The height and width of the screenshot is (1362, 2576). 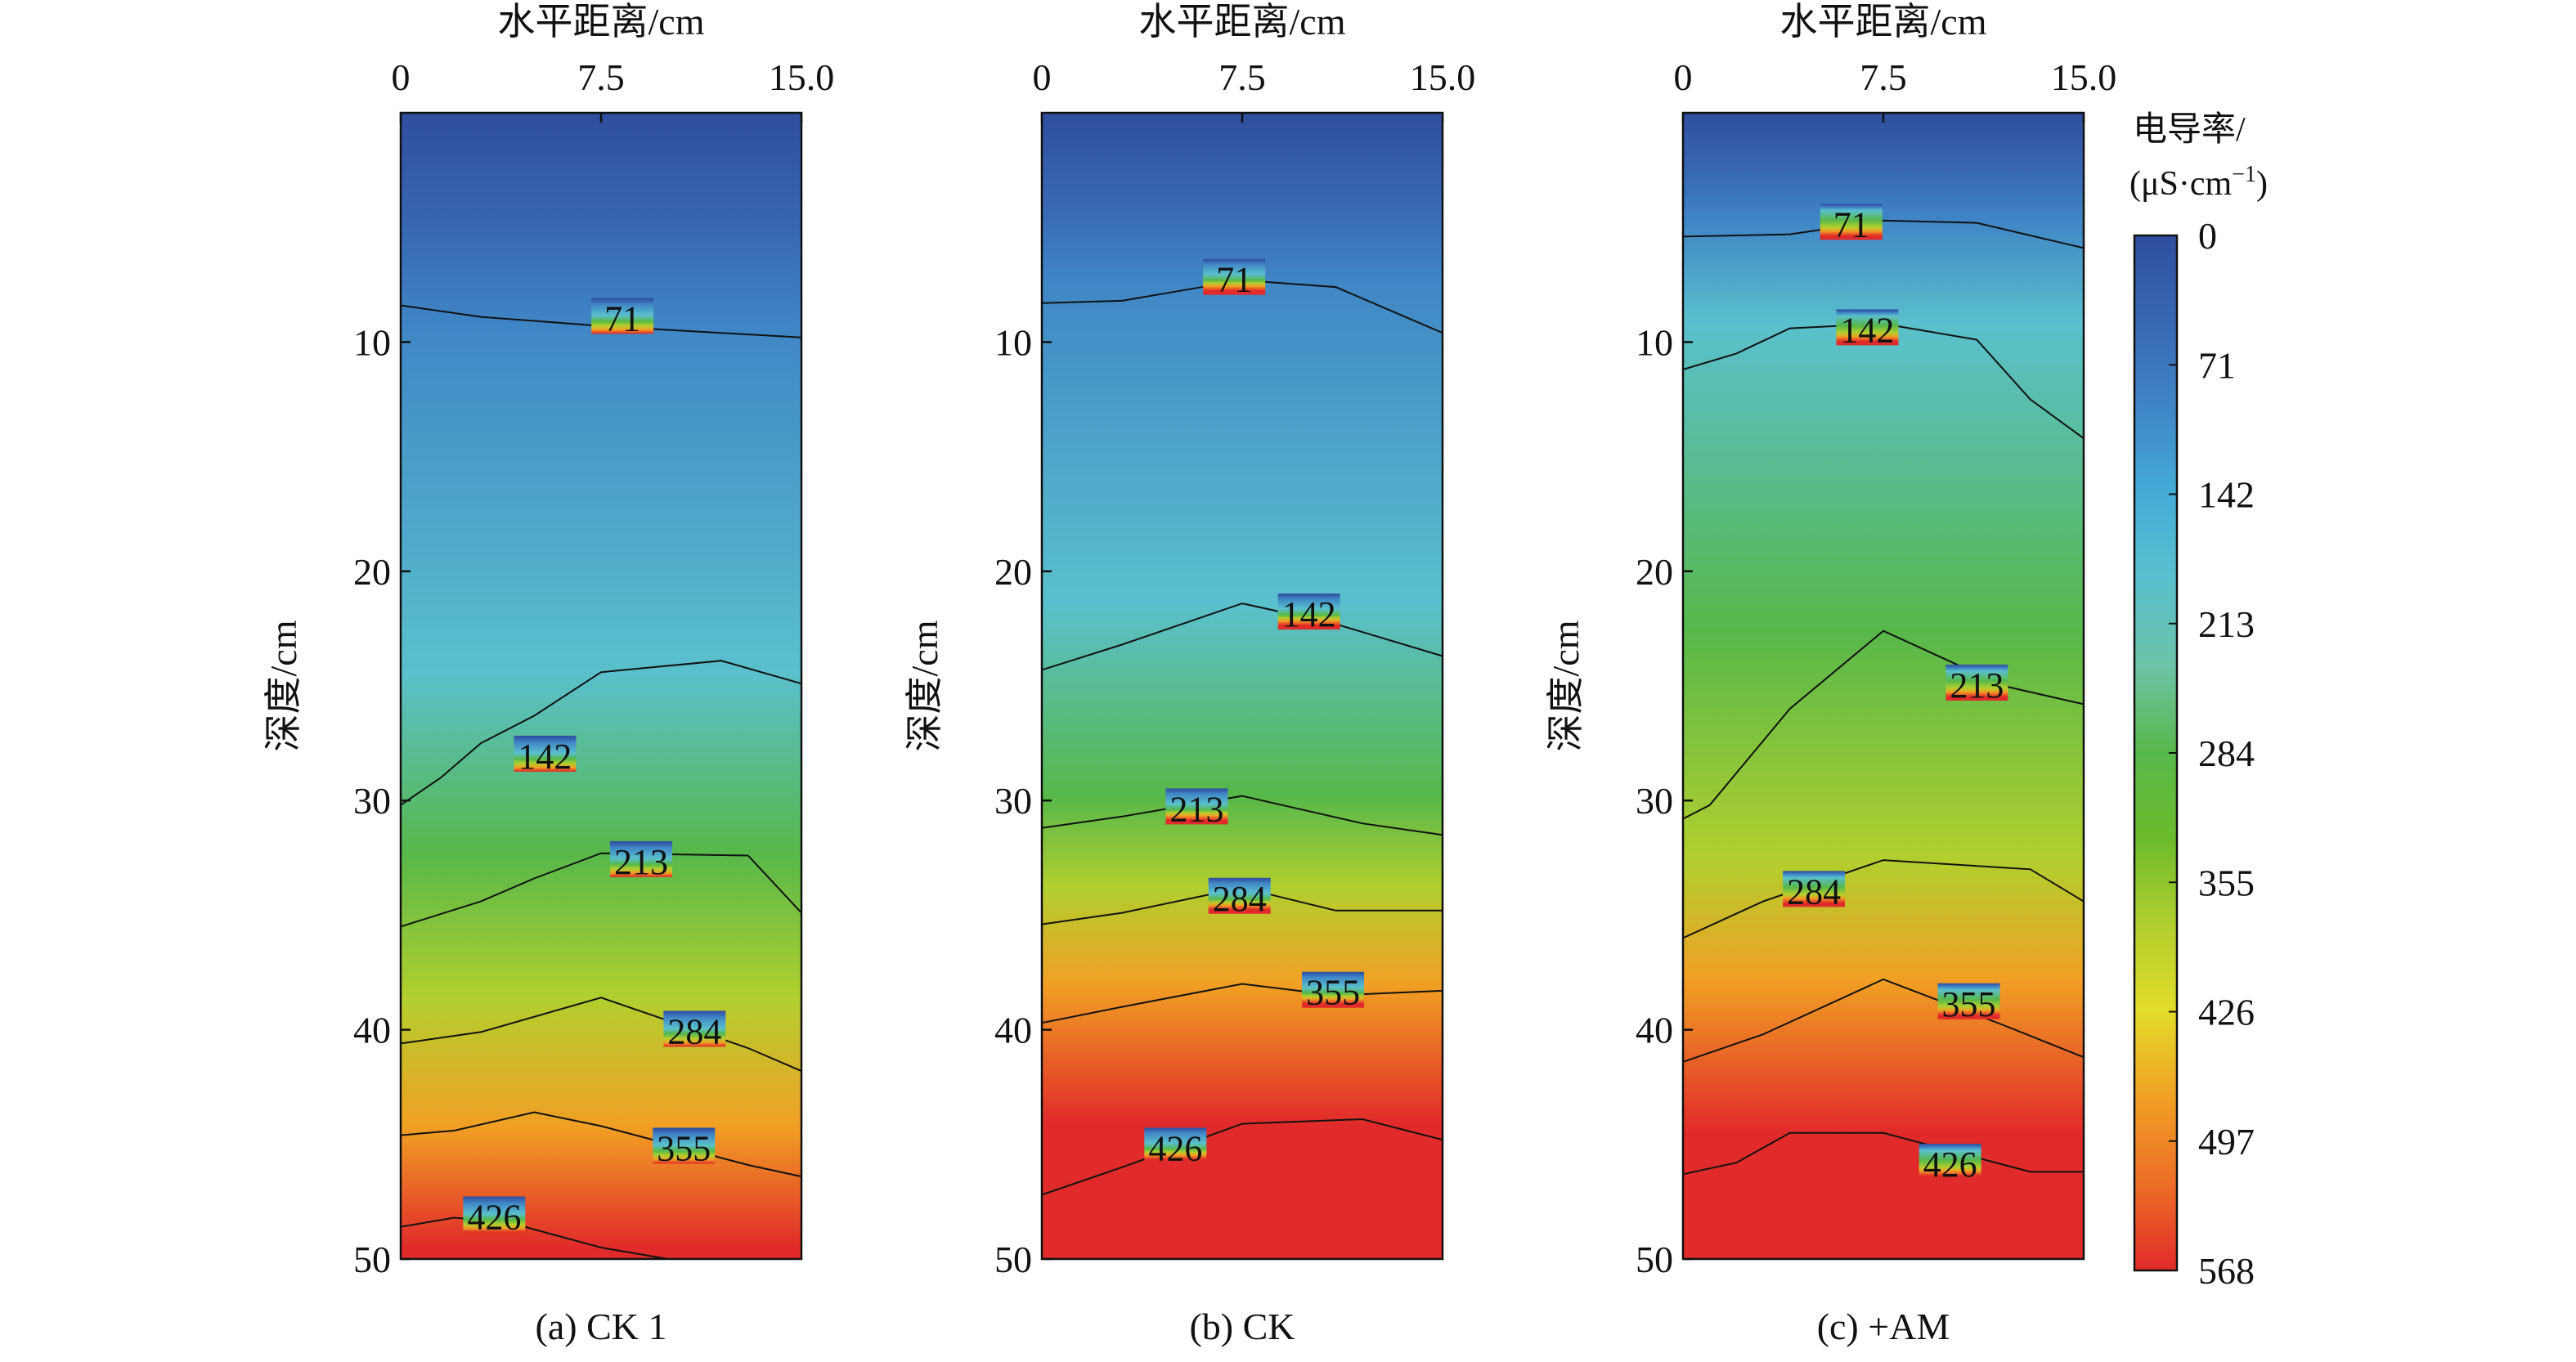 I want to click on colorbar-ticks: 0 71 142 213 284 355 426 497 568, so click(x=2212, y=753).